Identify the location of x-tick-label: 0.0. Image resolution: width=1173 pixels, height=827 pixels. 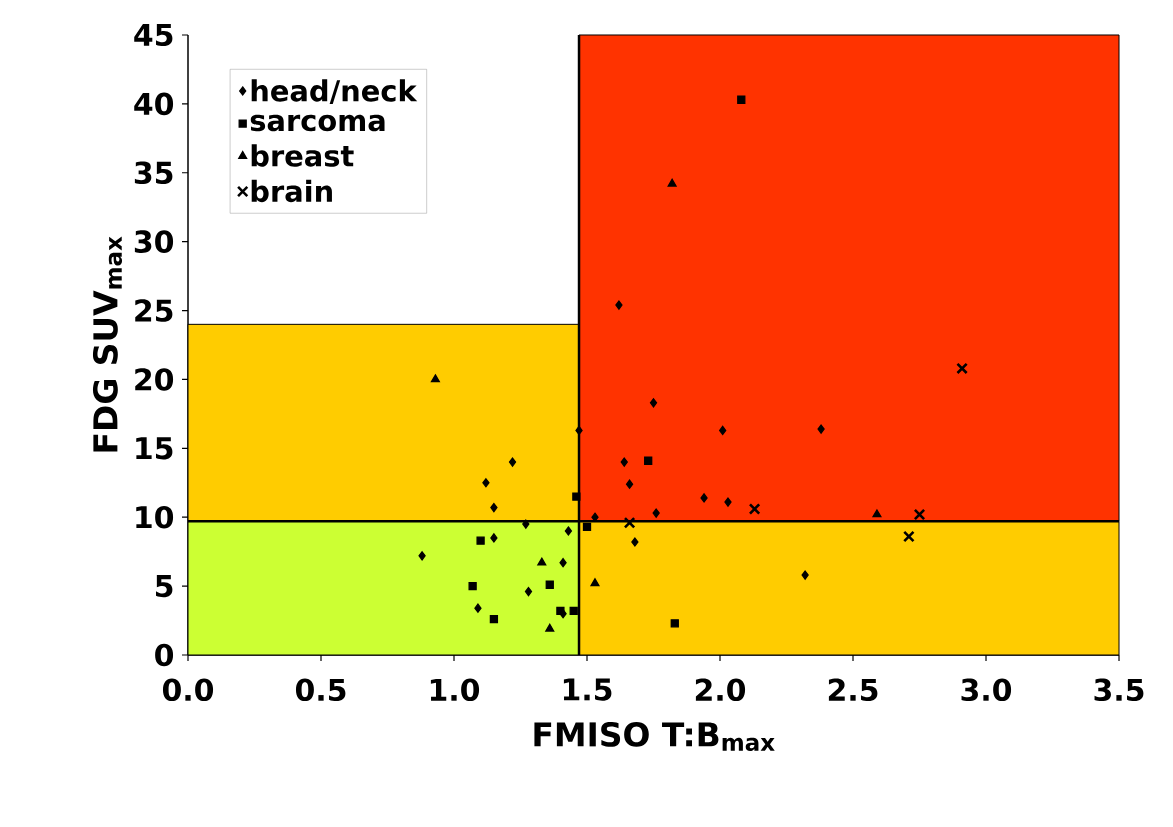
(188, 690).